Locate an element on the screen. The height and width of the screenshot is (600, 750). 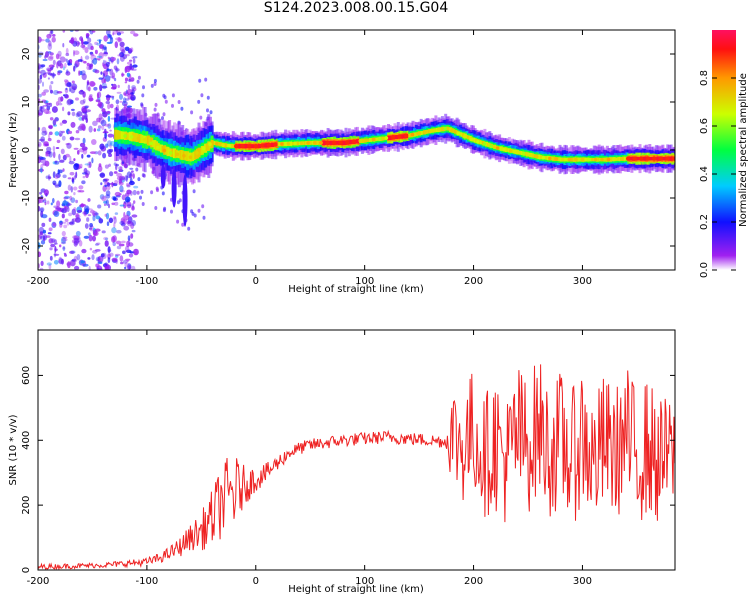
x-tick-label: 200 is located at coordinates (473, 281).